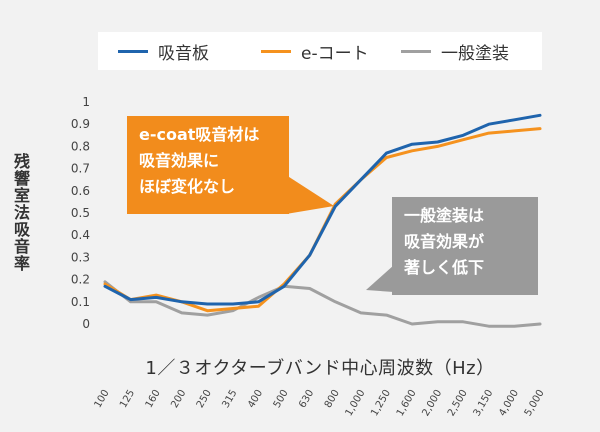 The width and height of the screenshot is (600, 432). I want to click on x-tick-label-9: 800, so click(332, 399).